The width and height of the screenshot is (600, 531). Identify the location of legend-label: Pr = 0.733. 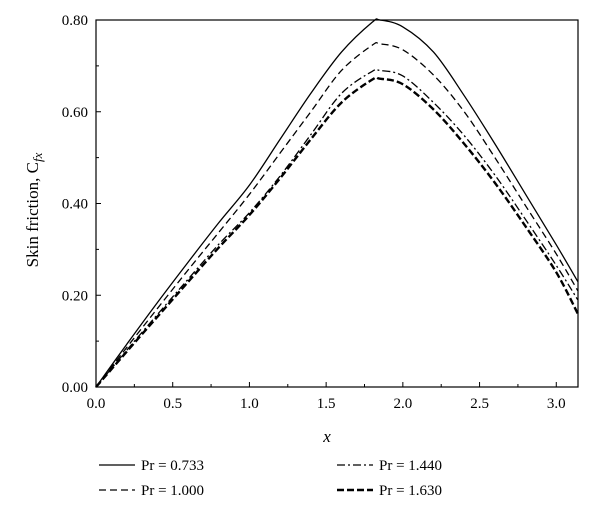
(172, 466).